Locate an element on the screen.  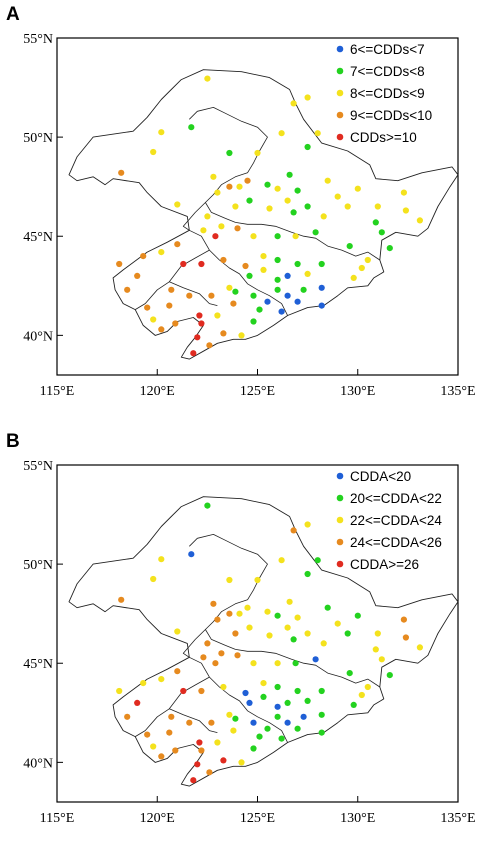
legend-label: CDDA<20 is located at coordinates (380, 476).